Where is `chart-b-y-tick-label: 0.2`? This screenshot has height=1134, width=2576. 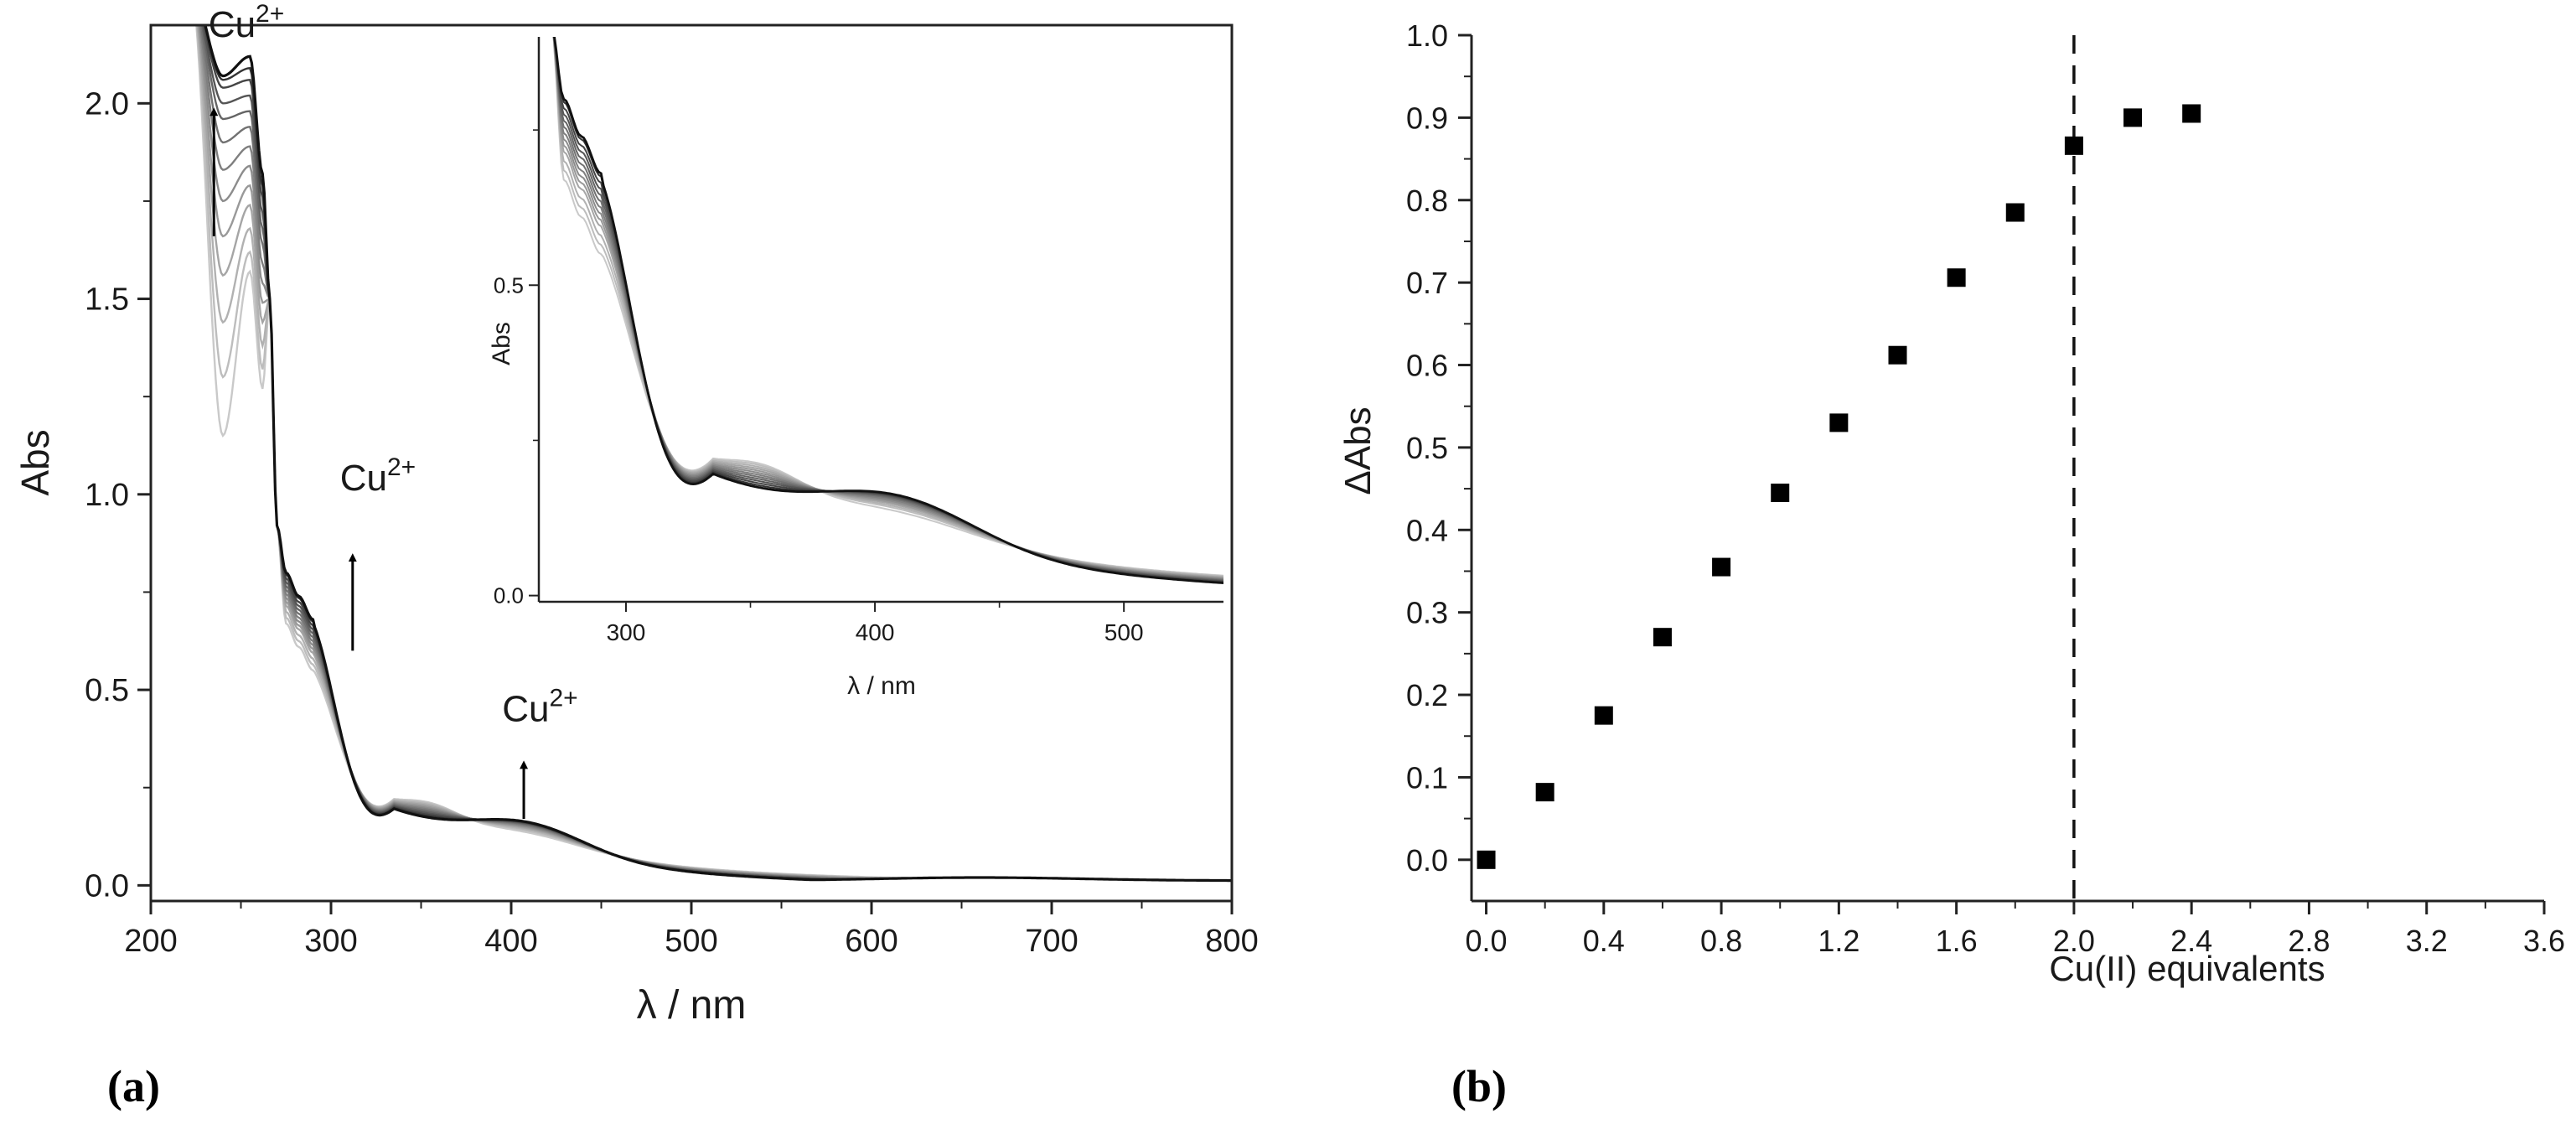
chart-b-y-tick-label: 0.2 is located at coordinates (1427, 695).